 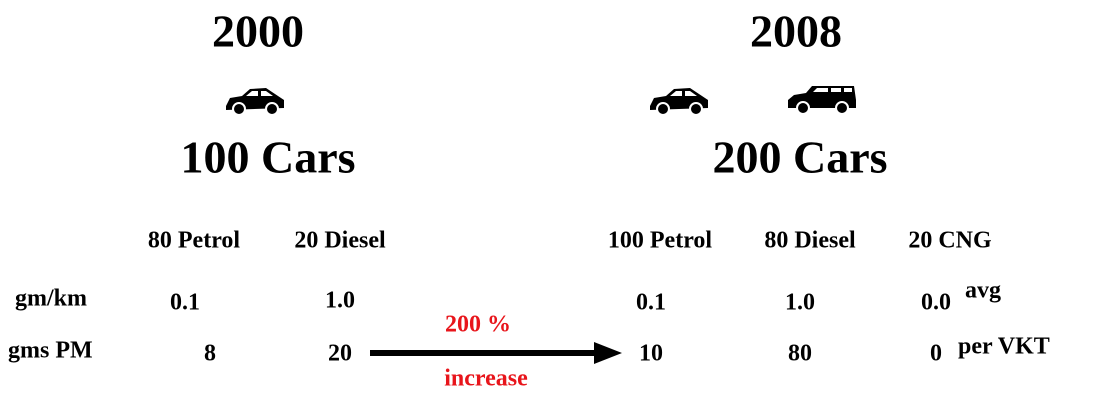 I want to click on row-label: gm/km, so click(x=51, y=299).